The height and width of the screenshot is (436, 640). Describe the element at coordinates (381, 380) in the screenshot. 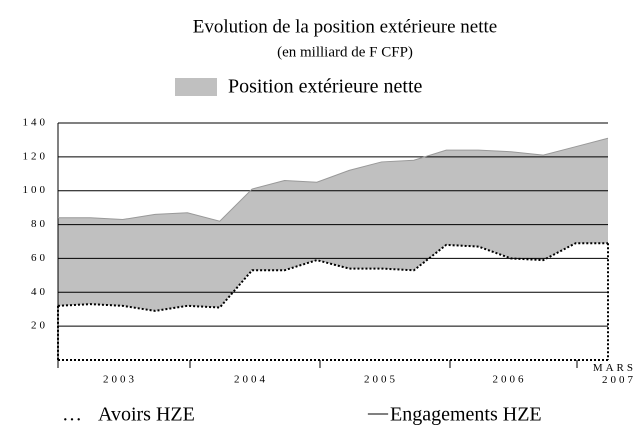

I see `x-tick-label: 2005` at that location.